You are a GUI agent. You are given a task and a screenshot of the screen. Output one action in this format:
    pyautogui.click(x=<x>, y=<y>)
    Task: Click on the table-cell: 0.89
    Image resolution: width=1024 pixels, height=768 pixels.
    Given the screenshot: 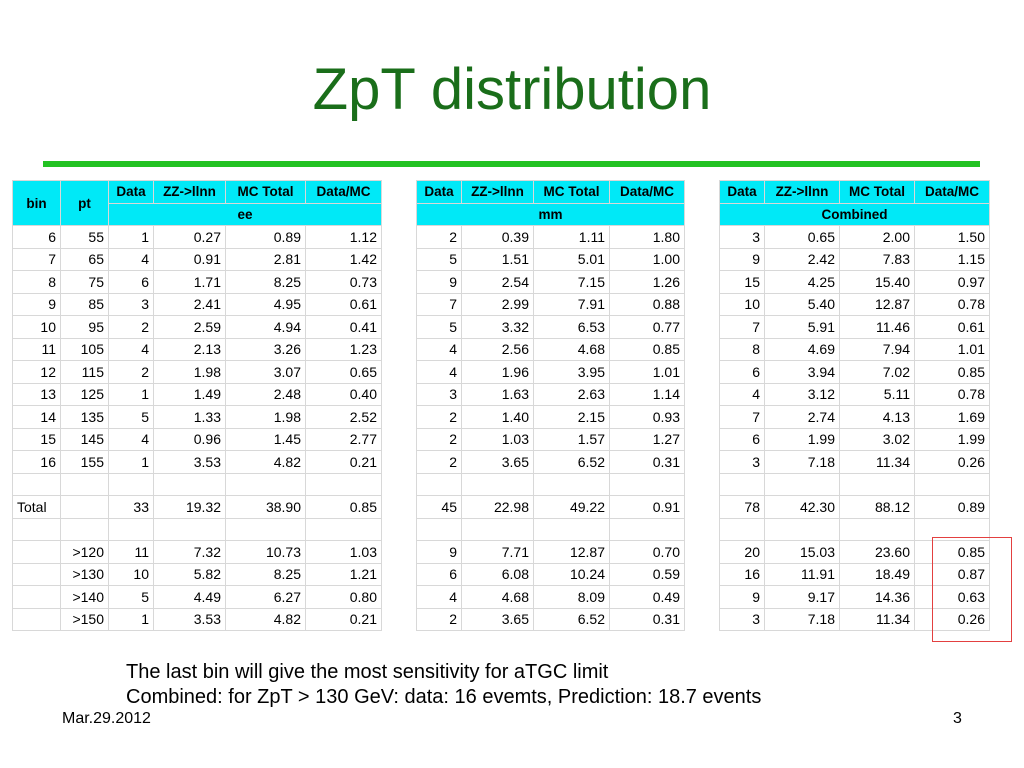 What is the action you would take?
    pyautogui.click(x=265, y=237)
    